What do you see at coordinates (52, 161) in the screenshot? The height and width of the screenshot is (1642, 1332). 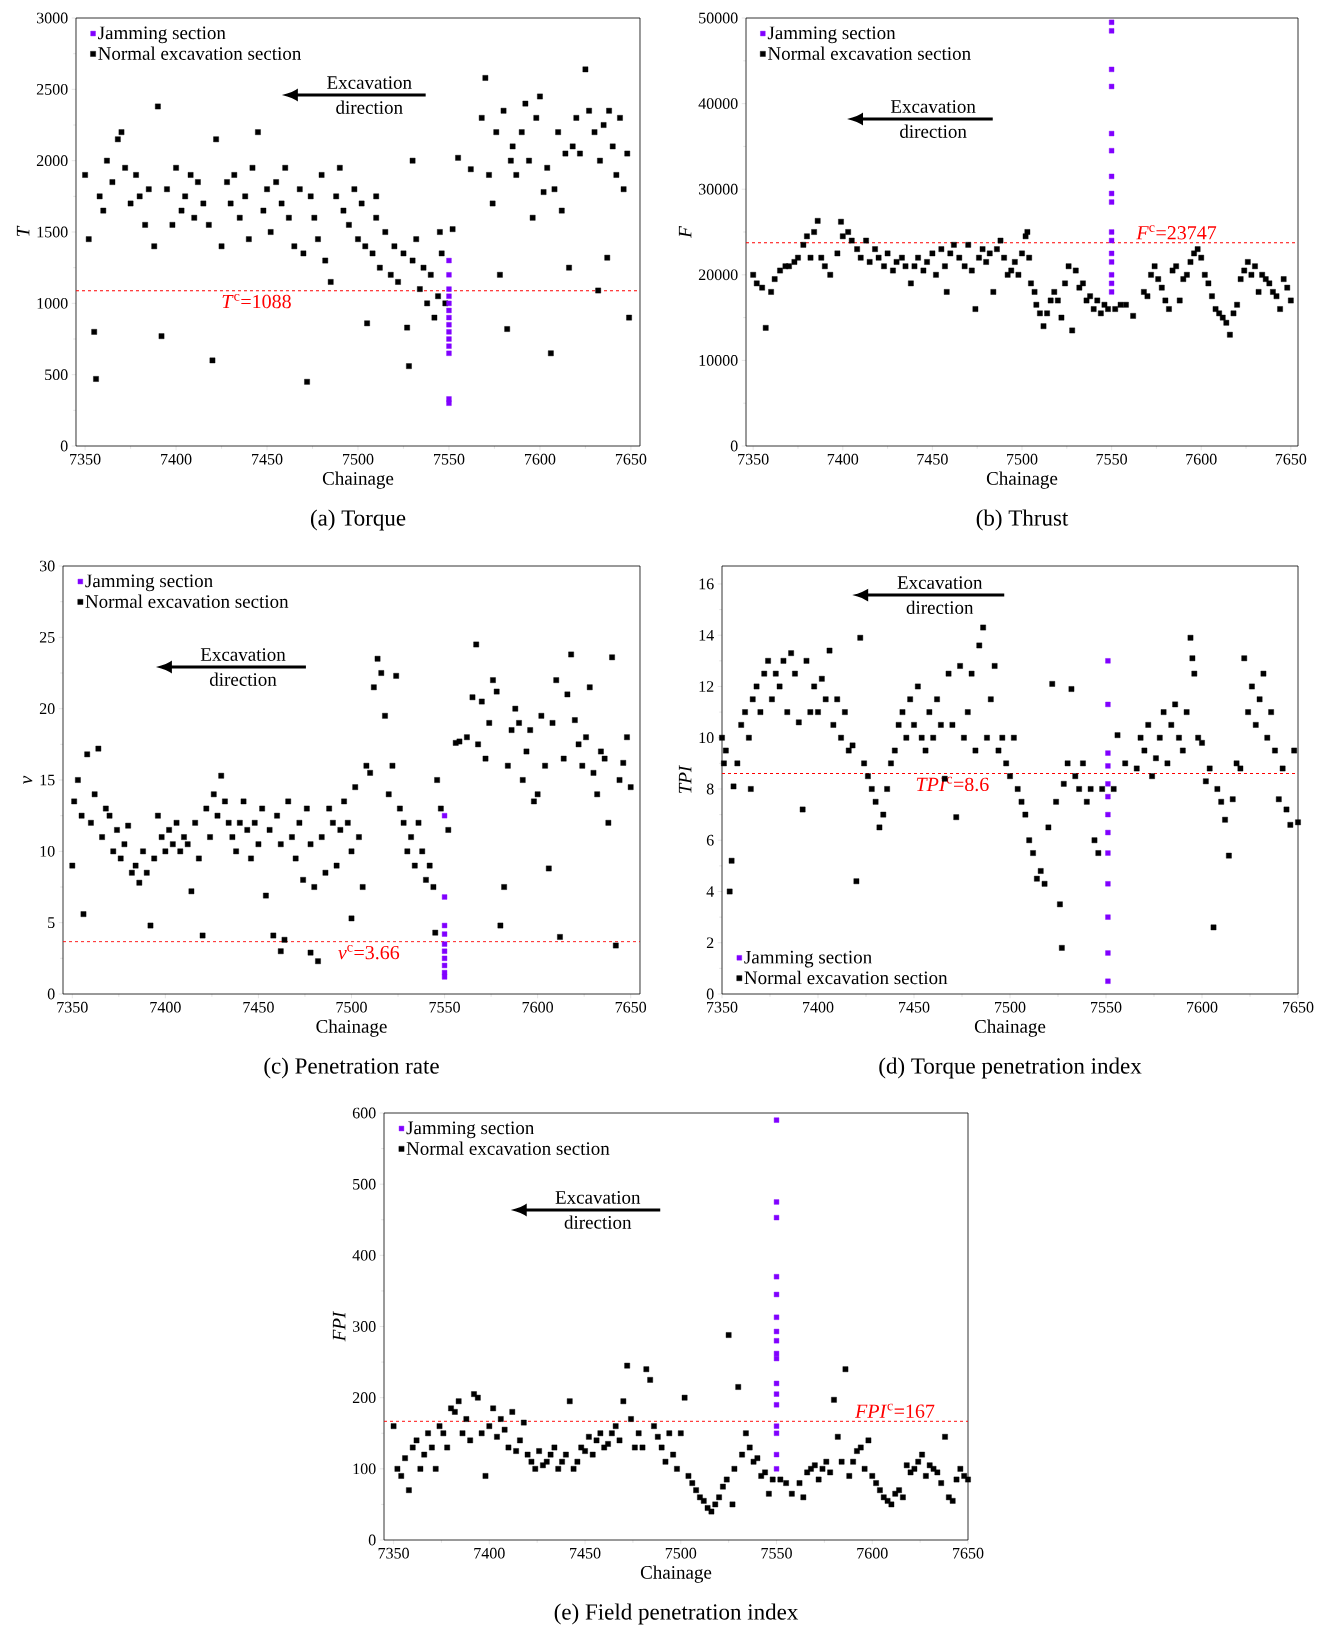 I see `y-tick-label: 2000` at bounding box center [52, 161].